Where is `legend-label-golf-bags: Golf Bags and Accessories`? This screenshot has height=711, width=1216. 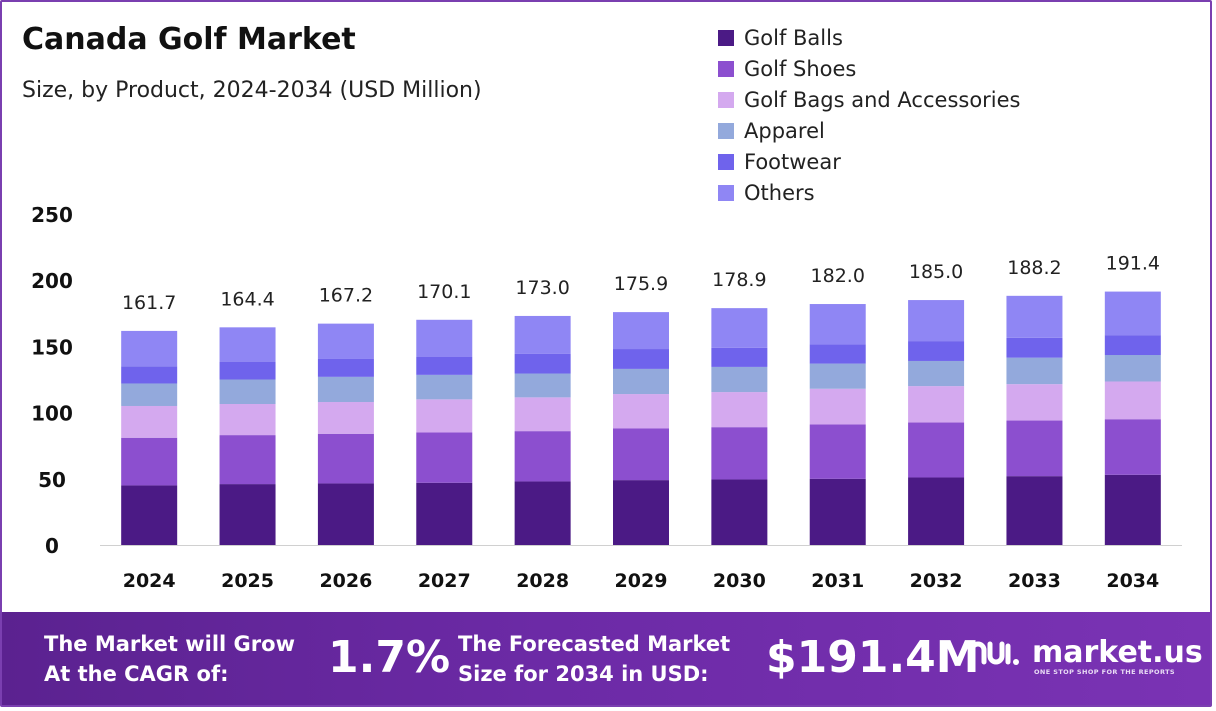 legend-label-golf-bags: Golf Bags and Accessories is located at coordinates (882, 99).